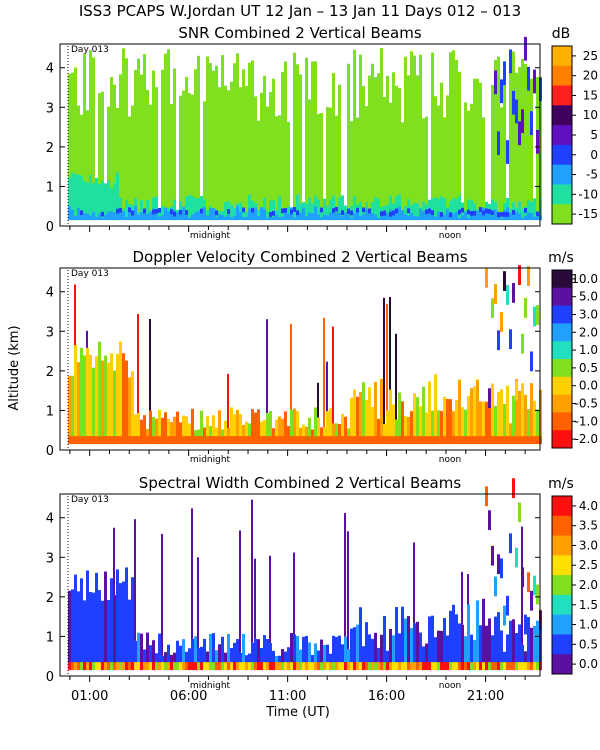 This screenshot has width=600, height=750. What do you see at coordinates (574, 585) in the screenshot?
I see `colorbar: 4.0 3.5 3.0 2.5 2.0 1.5 1.0 0.5 0.0` at bounding box center [574, 585].